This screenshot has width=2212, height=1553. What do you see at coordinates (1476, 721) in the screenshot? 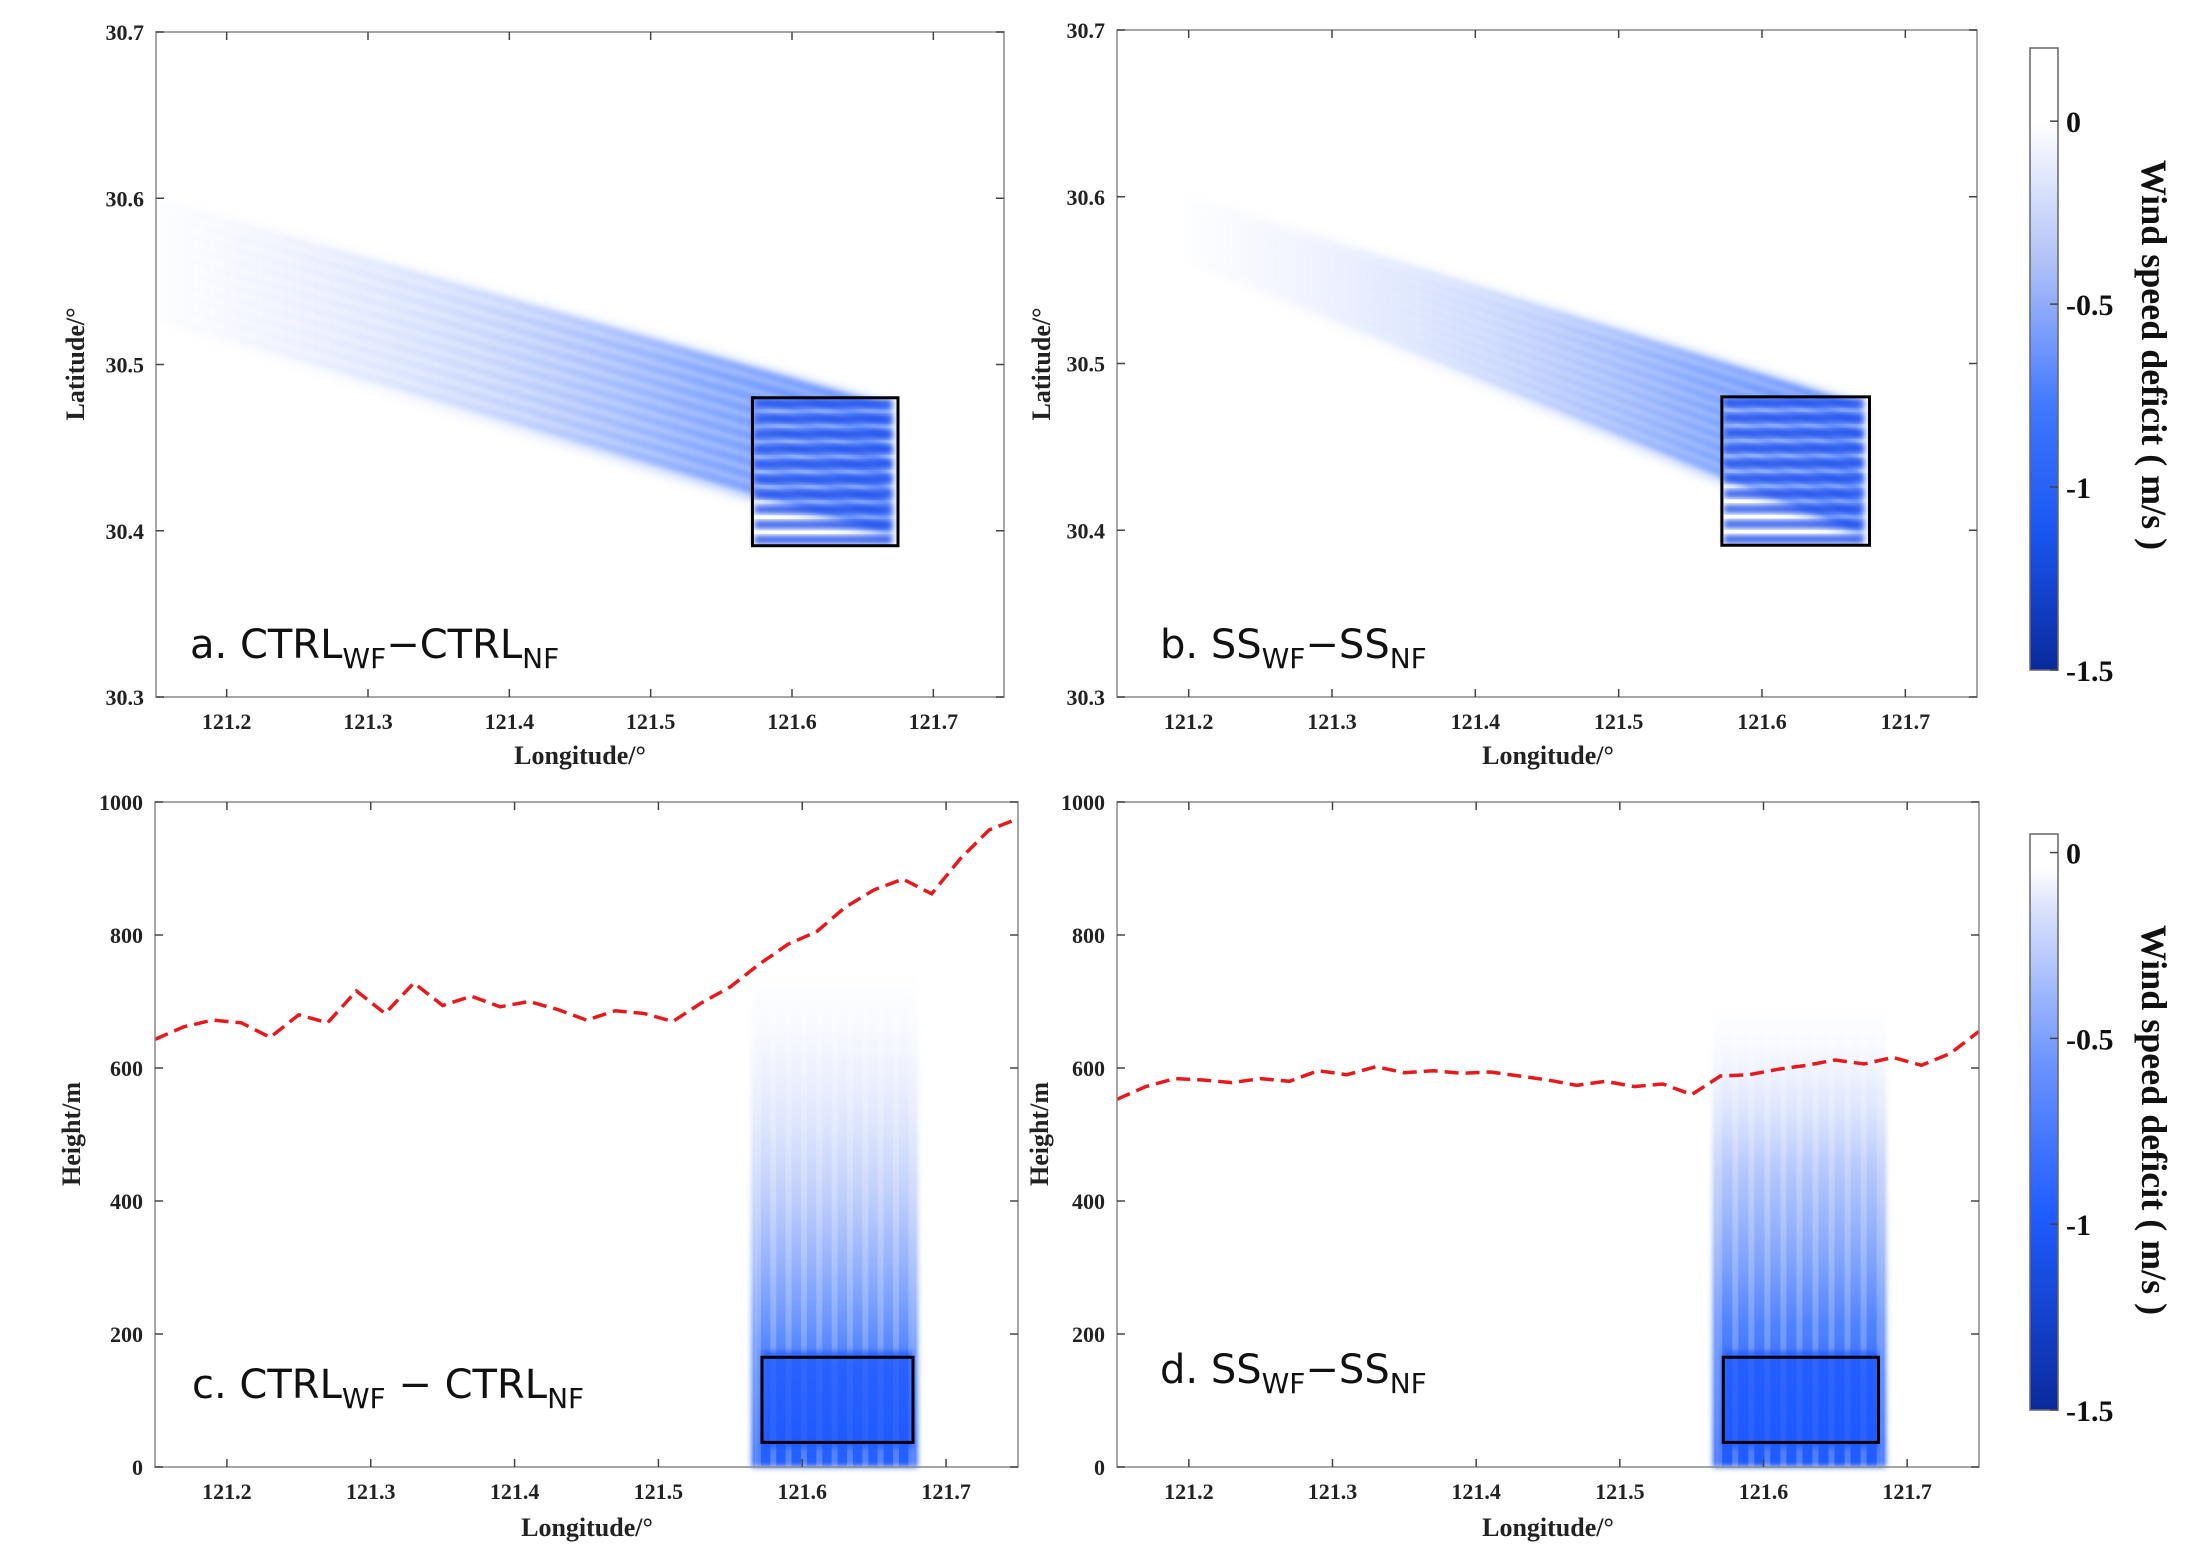
I see `x-tick-label-b: 121.4` at bounding box center [1476, 721].